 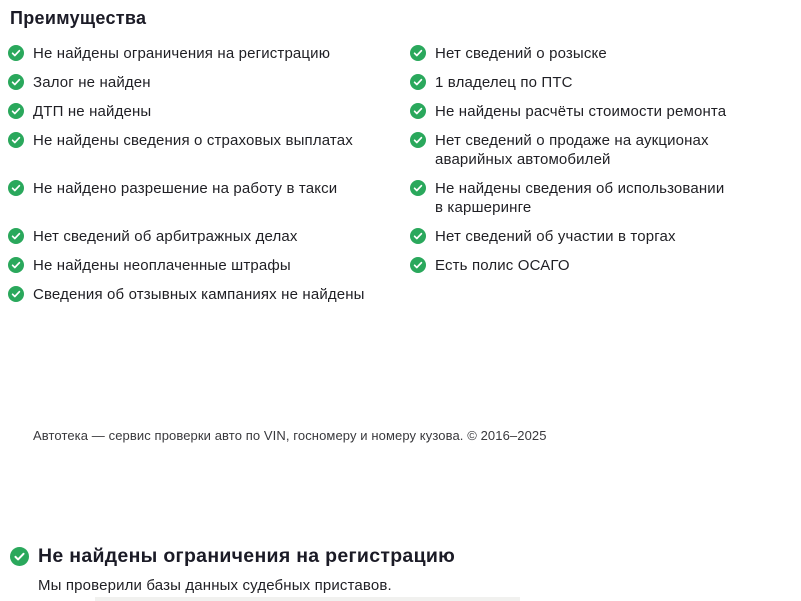 What do you see at coordinates (78, 18) in the screenshot?
I see `advantages-section-title: Преимущества` at bounding box center [78, 18].